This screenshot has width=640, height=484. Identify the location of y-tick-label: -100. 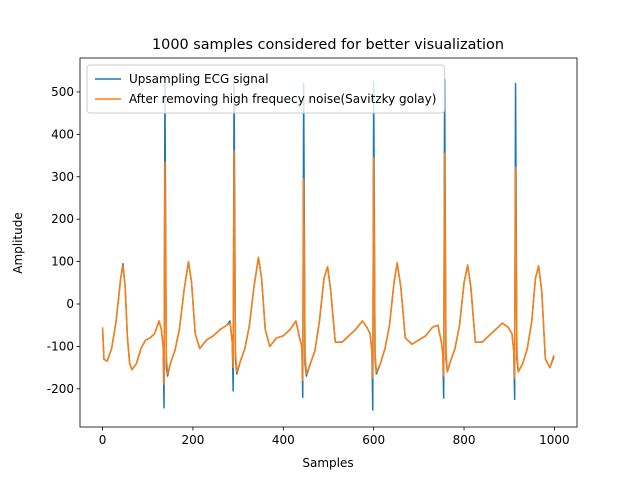
(60, 346).